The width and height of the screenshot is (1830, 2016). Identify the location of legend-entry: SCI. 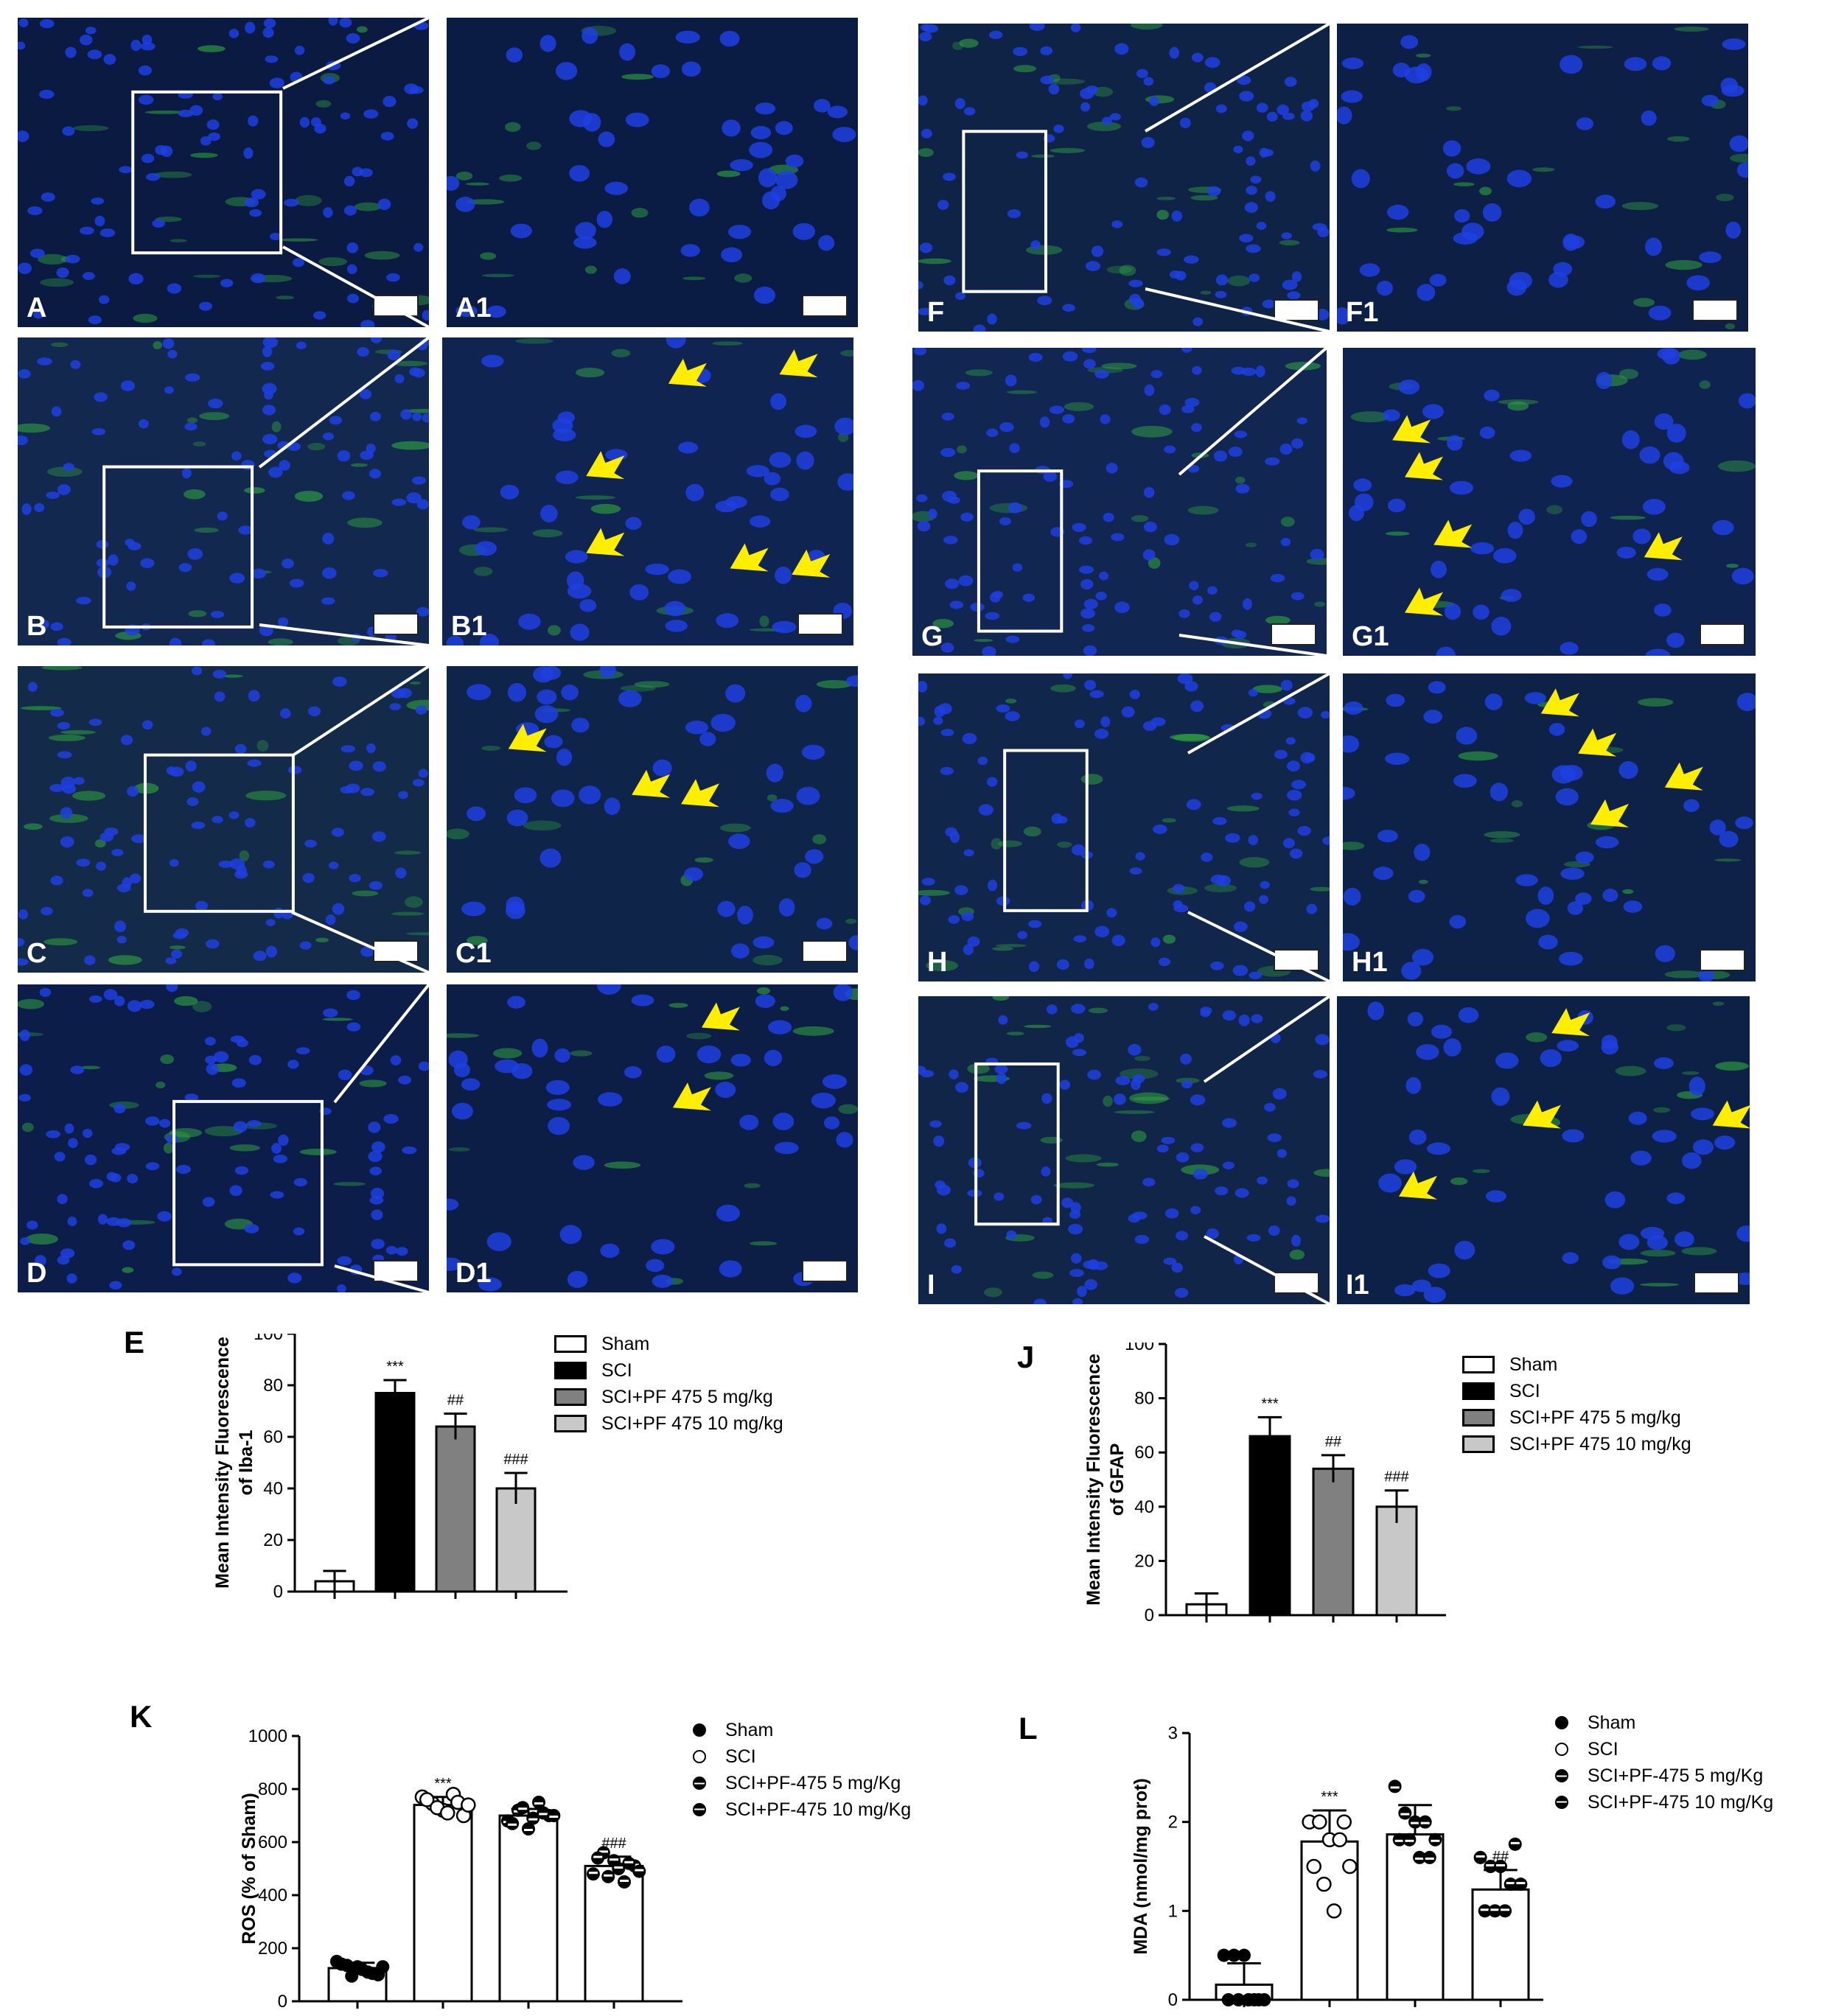
(1576, 1391).